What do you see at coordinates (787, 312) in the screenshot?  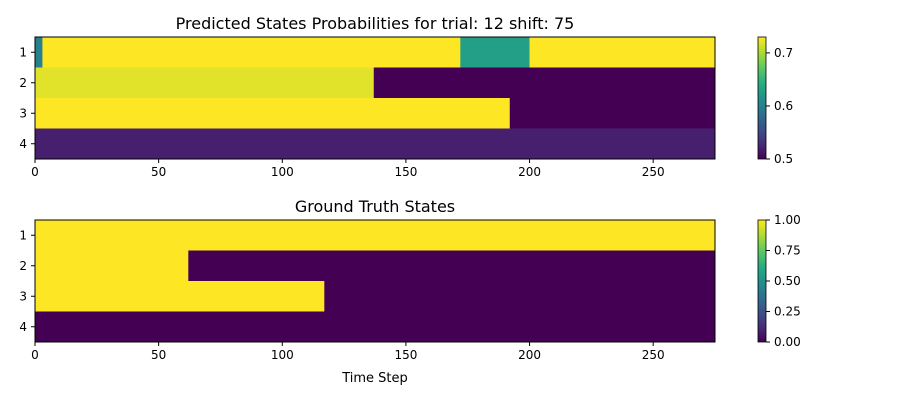 I see `colorbar-tick-label: 0.25` at bounding box center [787, 312].